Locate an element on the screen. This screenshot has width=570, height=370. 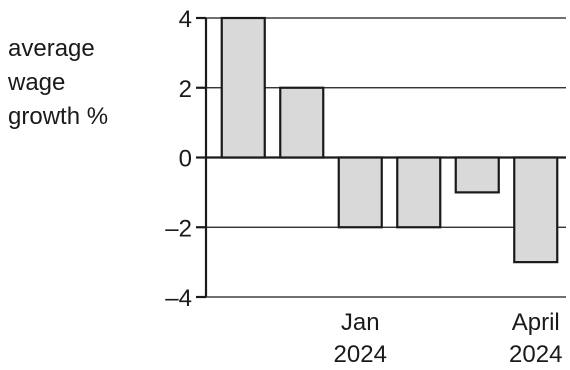
axes is located at coordinates (202, 157).